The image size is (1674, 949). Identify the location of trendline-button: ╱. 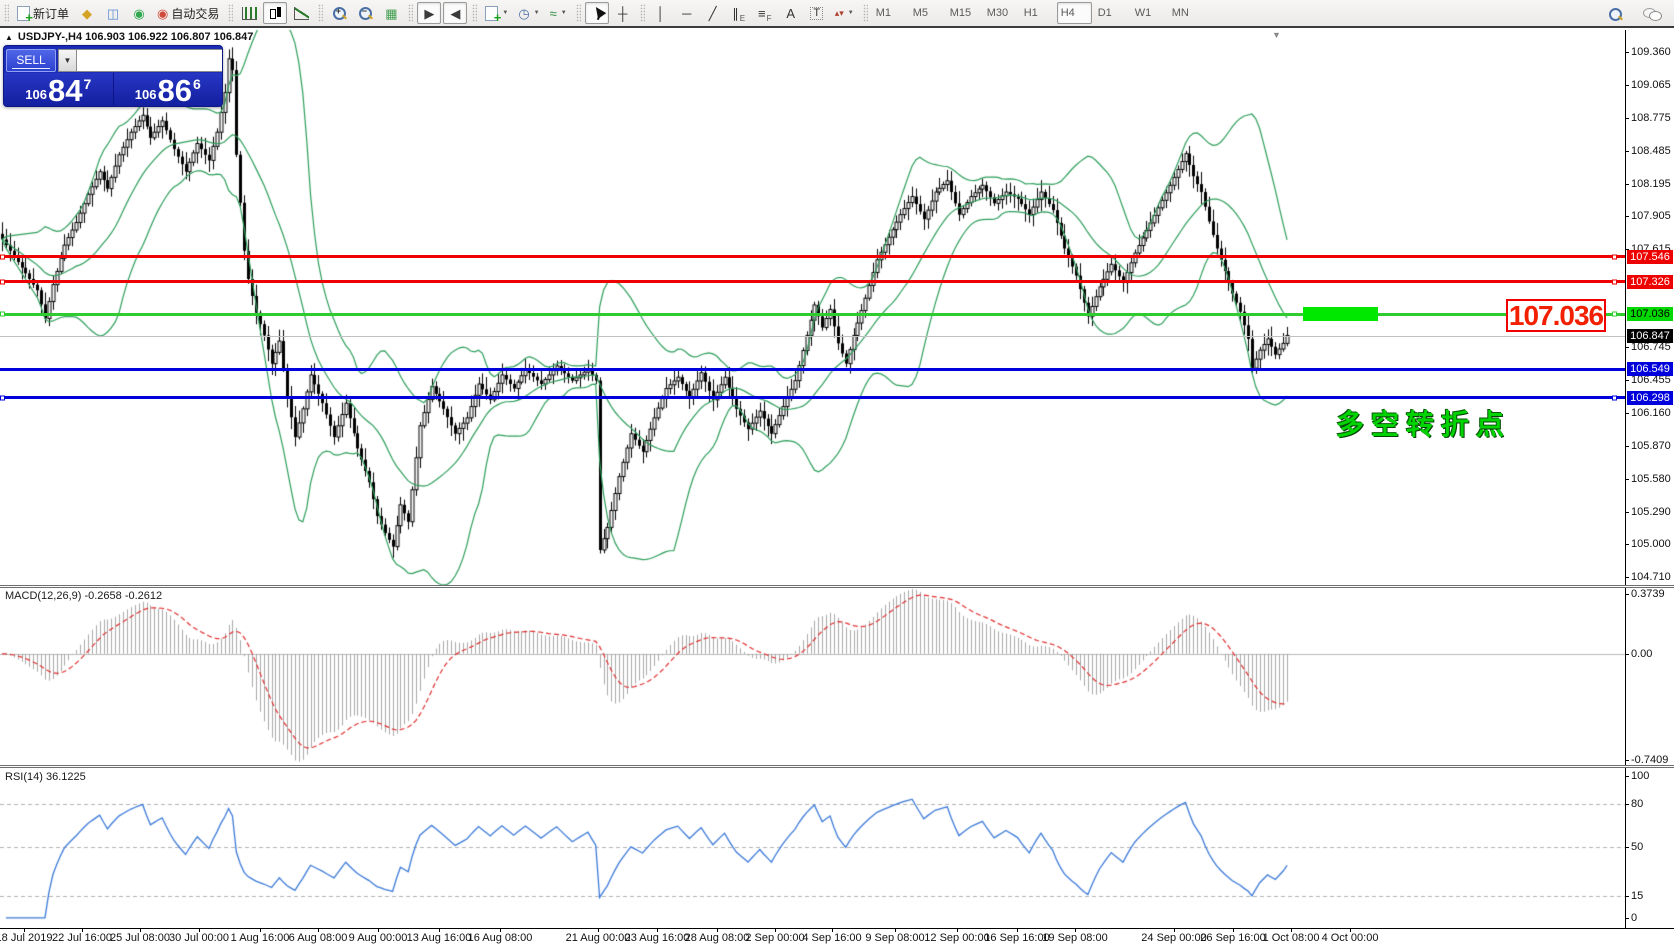
(713, 13).